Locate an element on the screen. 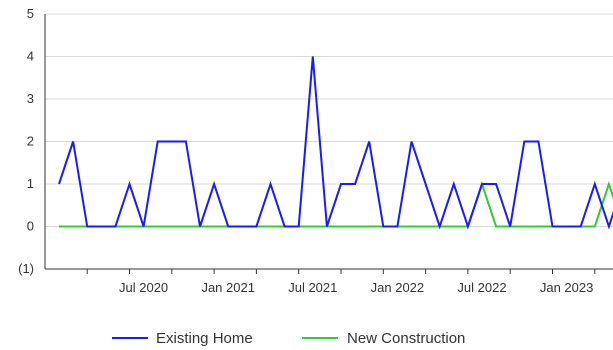 This screenshot has height=350, width=613. y-tick-label: (1) is located at coordinates (26, 268).